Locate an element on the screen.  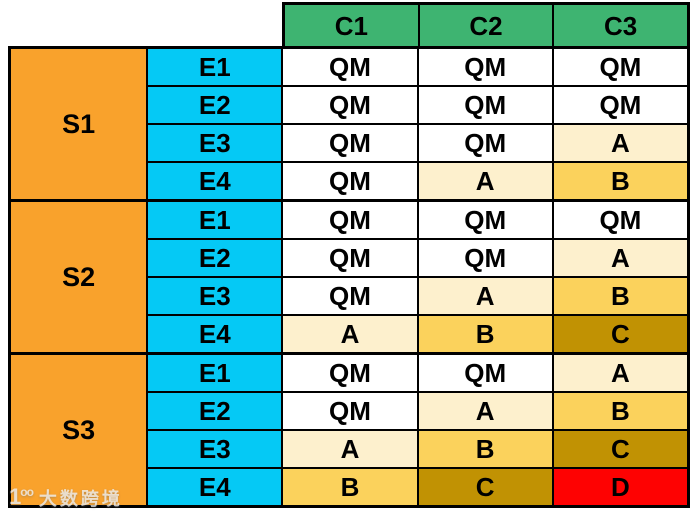
column-header-c1: C1 is located at coordinates (351, 26).